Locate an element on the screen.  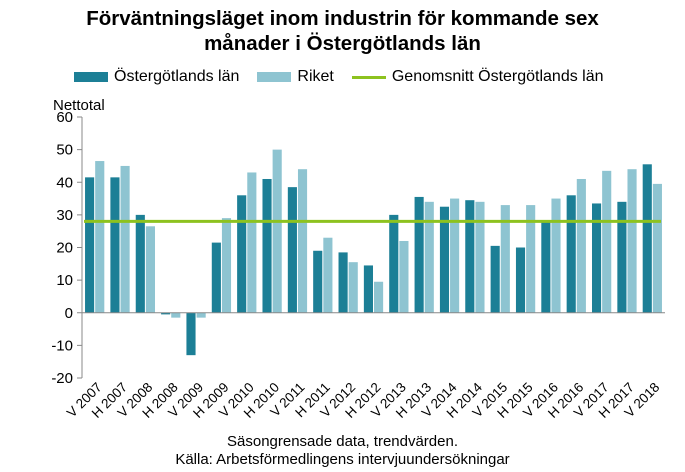
legend-swatch-riket is located at coordinates (274, 77).